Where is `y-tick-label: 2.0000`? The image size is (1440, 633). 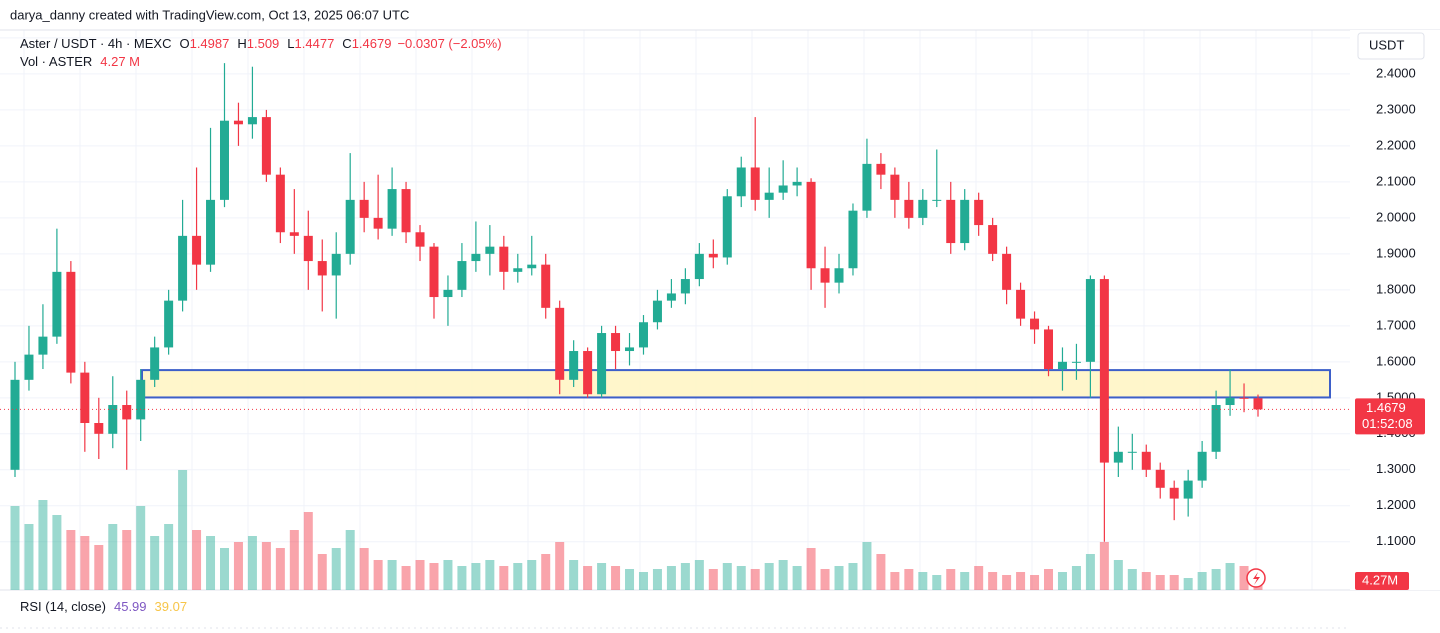 y-tick-label: 2.0000 is located at coordinates (1396, 216).